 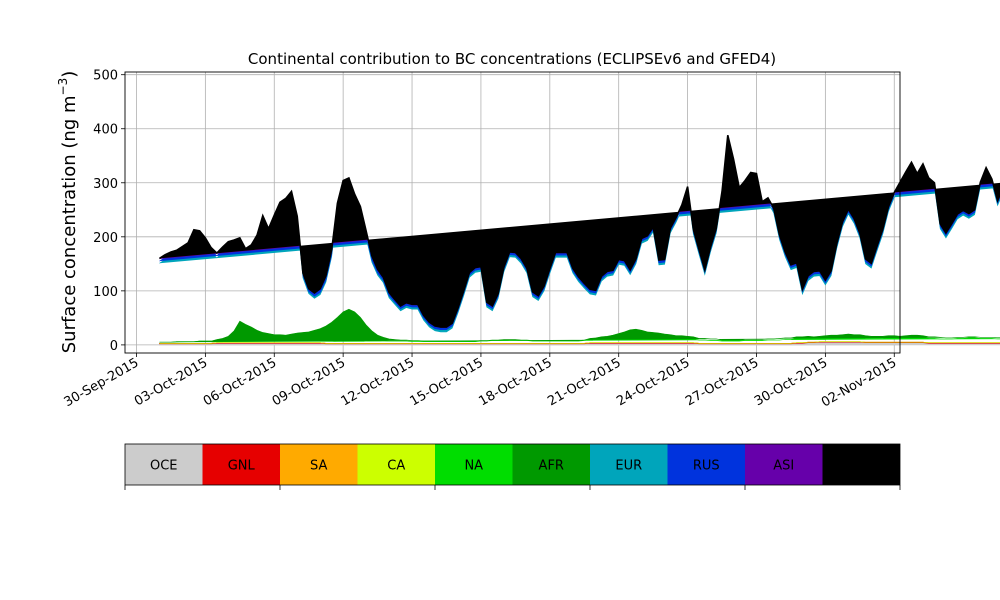 I want to click on legend-swatch-oce, so click(x=164, y=464).